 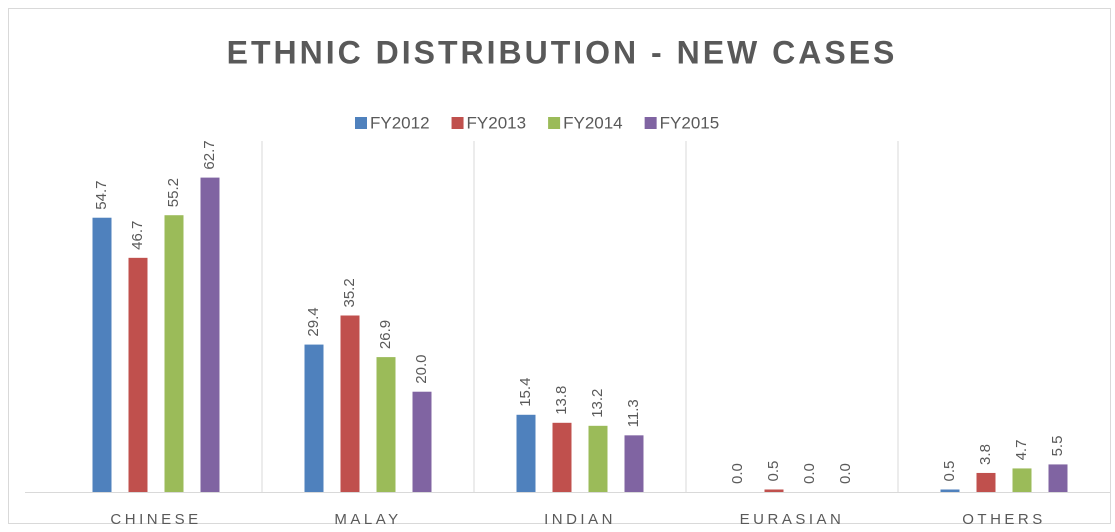 What do you see at coordinates (400, 122) in the screenshot?
I see `legend-label: FY2012` at bounding box center [400, 122].